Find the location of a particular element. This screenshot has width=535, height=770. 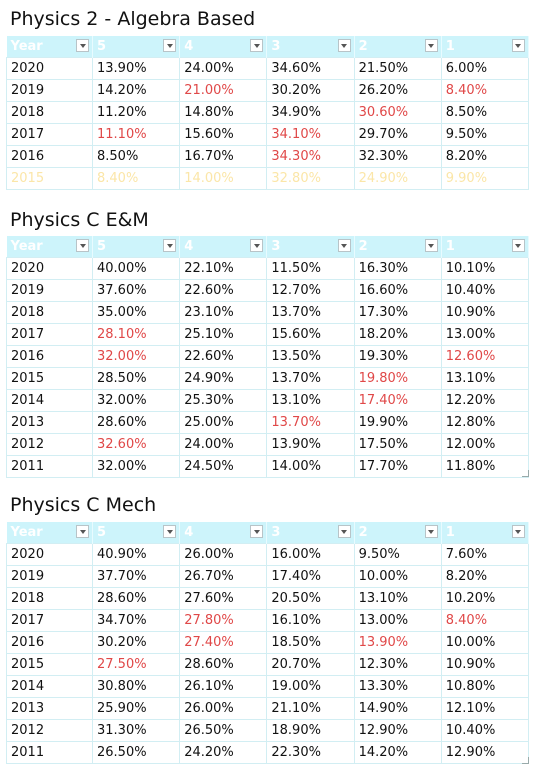

percent-cell: 13.10% is located at coordinates (310, 400).